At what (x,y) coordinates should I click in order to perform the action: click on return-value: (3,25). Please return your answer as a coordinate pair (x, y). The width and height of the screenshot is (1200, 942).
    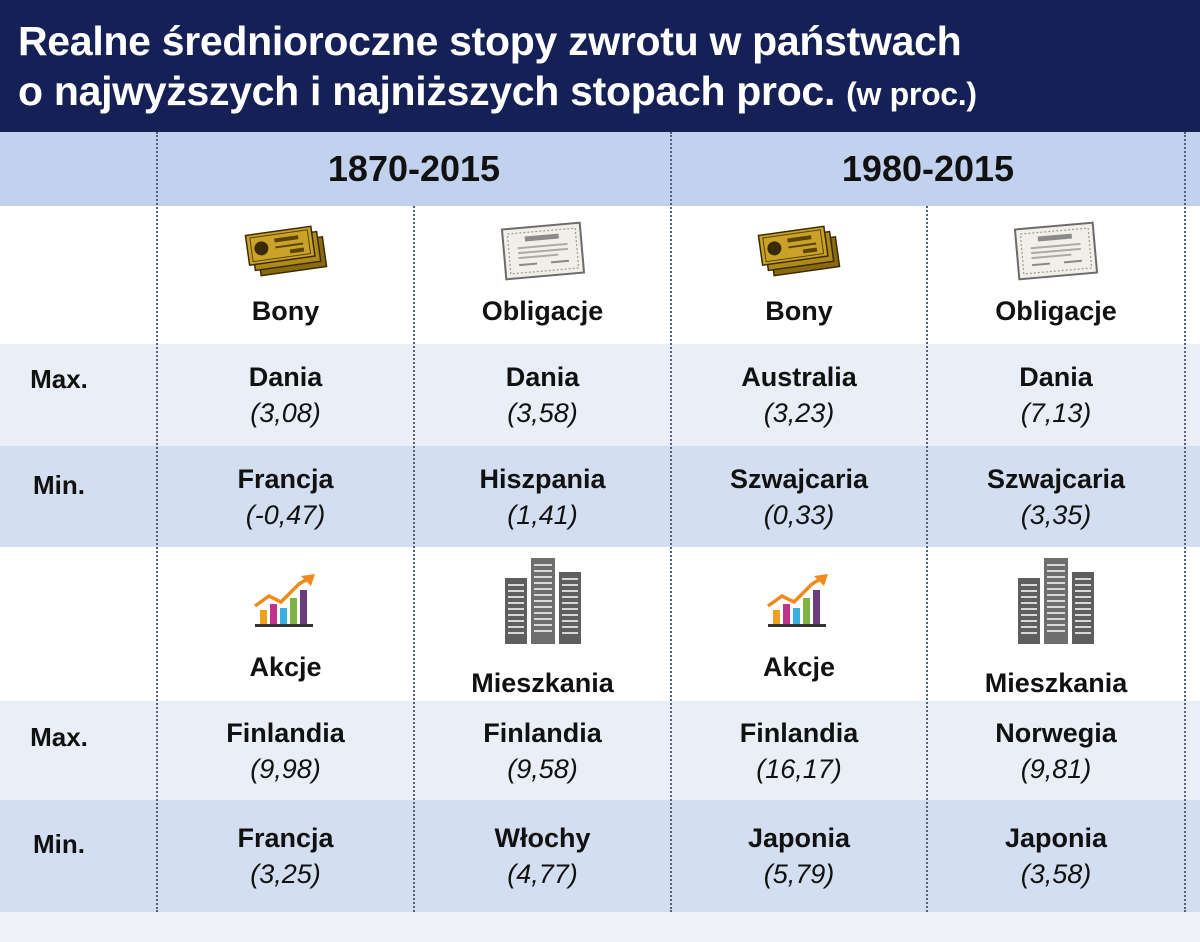
    Looking at the image, I should click on (285, 874).